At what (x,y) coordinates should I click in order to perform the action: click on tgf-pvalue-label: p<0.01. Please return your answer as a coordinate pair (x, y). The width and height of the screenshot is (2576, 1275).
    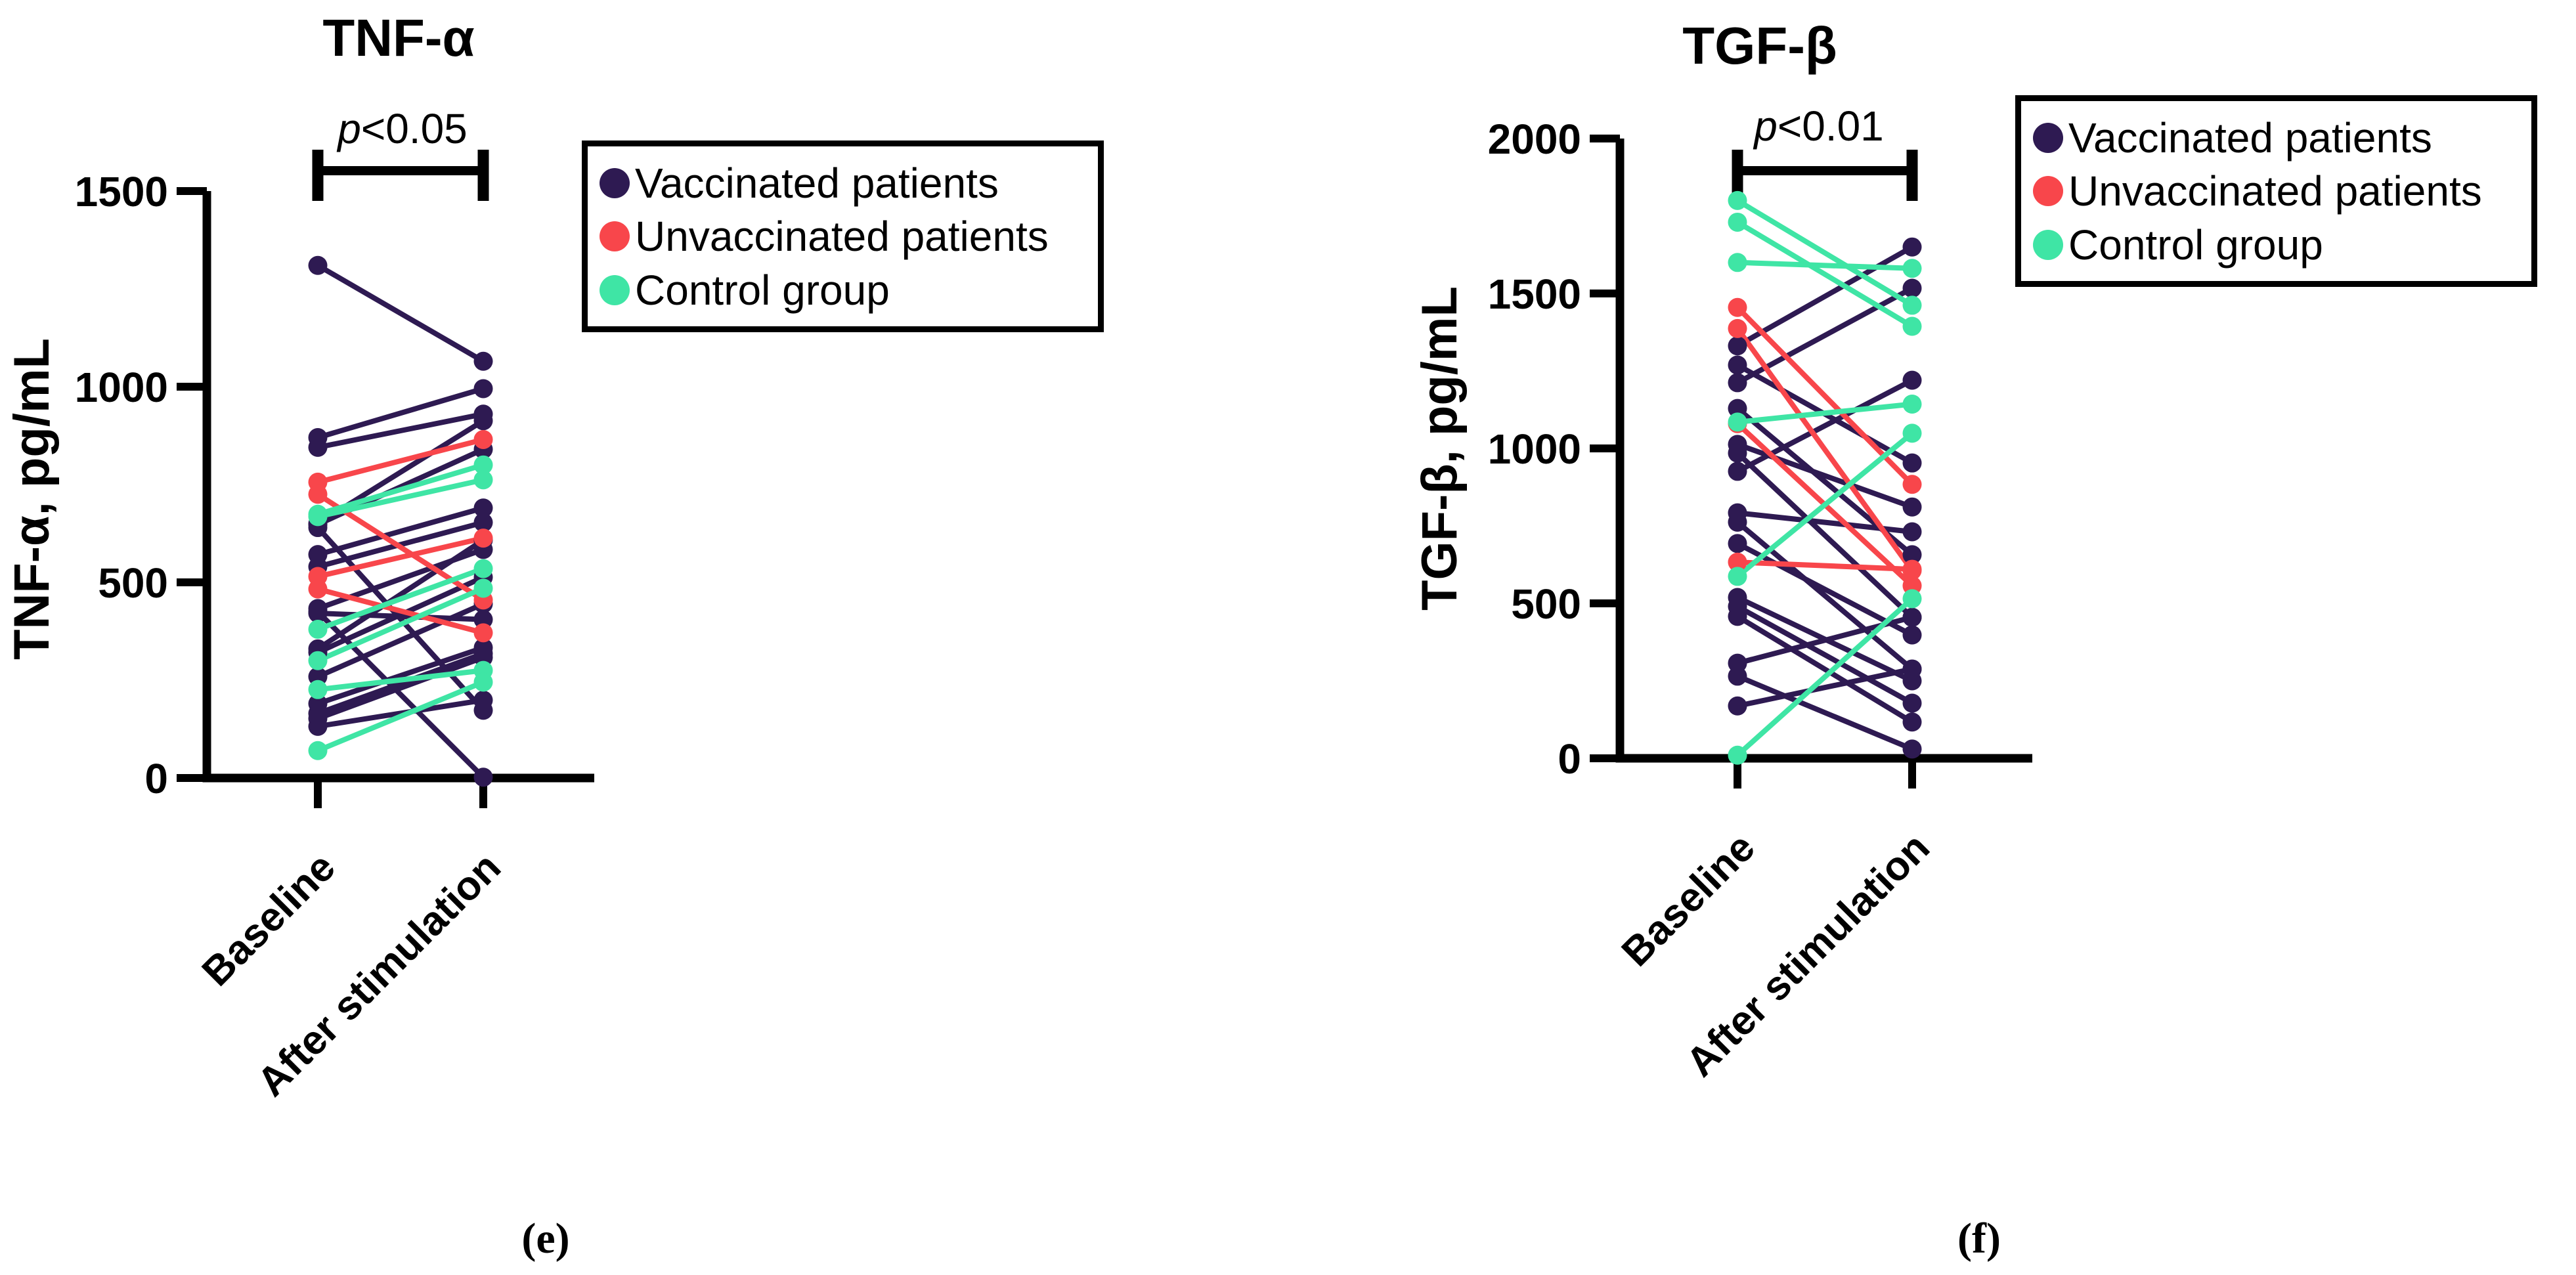
    Looking at the image, I should click on (1819, 126).